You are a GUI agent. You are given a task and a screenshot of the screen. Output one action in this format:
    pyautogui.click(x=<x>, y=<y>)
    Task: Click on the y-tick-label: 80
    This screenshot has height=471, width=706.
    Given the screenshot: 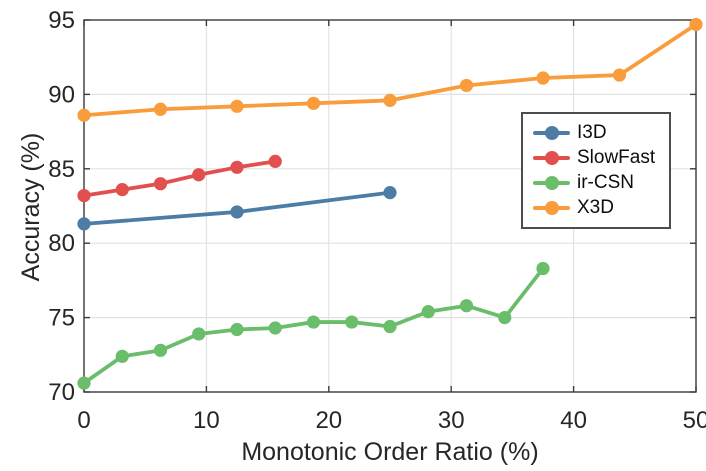 What is the action you would take?
    pyautogui.click(x=61, y=243)
    